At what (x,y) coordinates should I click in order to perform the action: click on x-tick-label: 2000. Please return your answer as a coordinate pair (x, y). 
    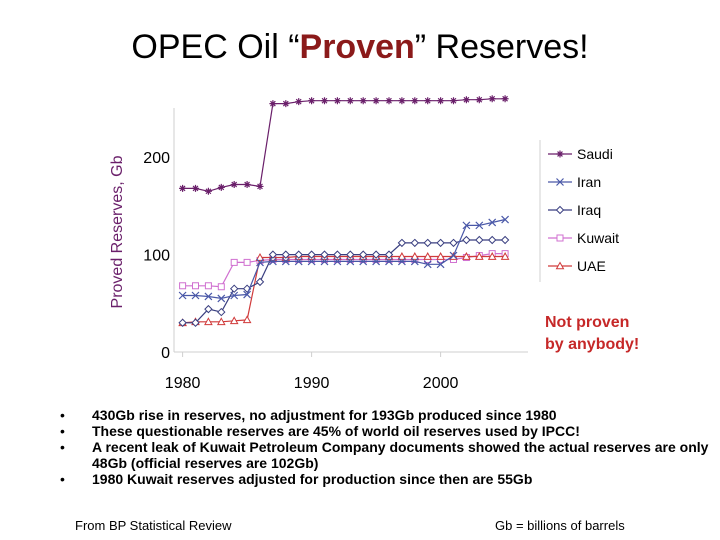
    Looking at the image, I should click on (441, 383).